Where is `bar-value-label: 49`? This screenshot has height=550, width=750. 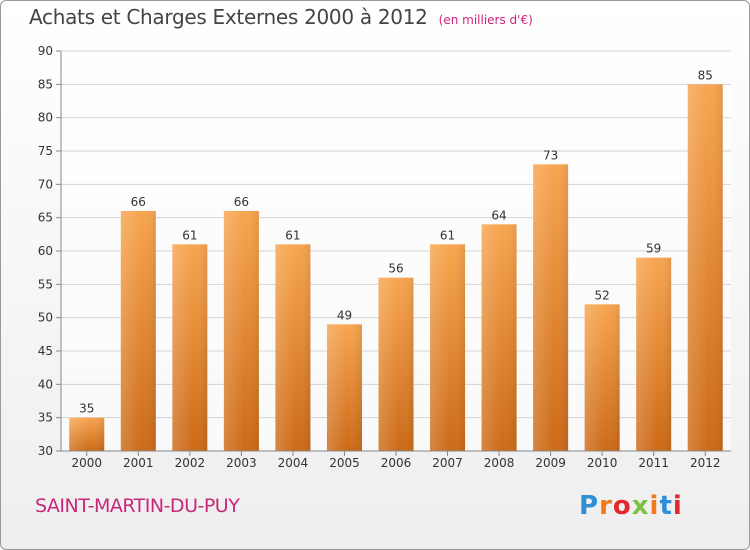
bar-value-label: 49 is located at coordinates (344, 315).